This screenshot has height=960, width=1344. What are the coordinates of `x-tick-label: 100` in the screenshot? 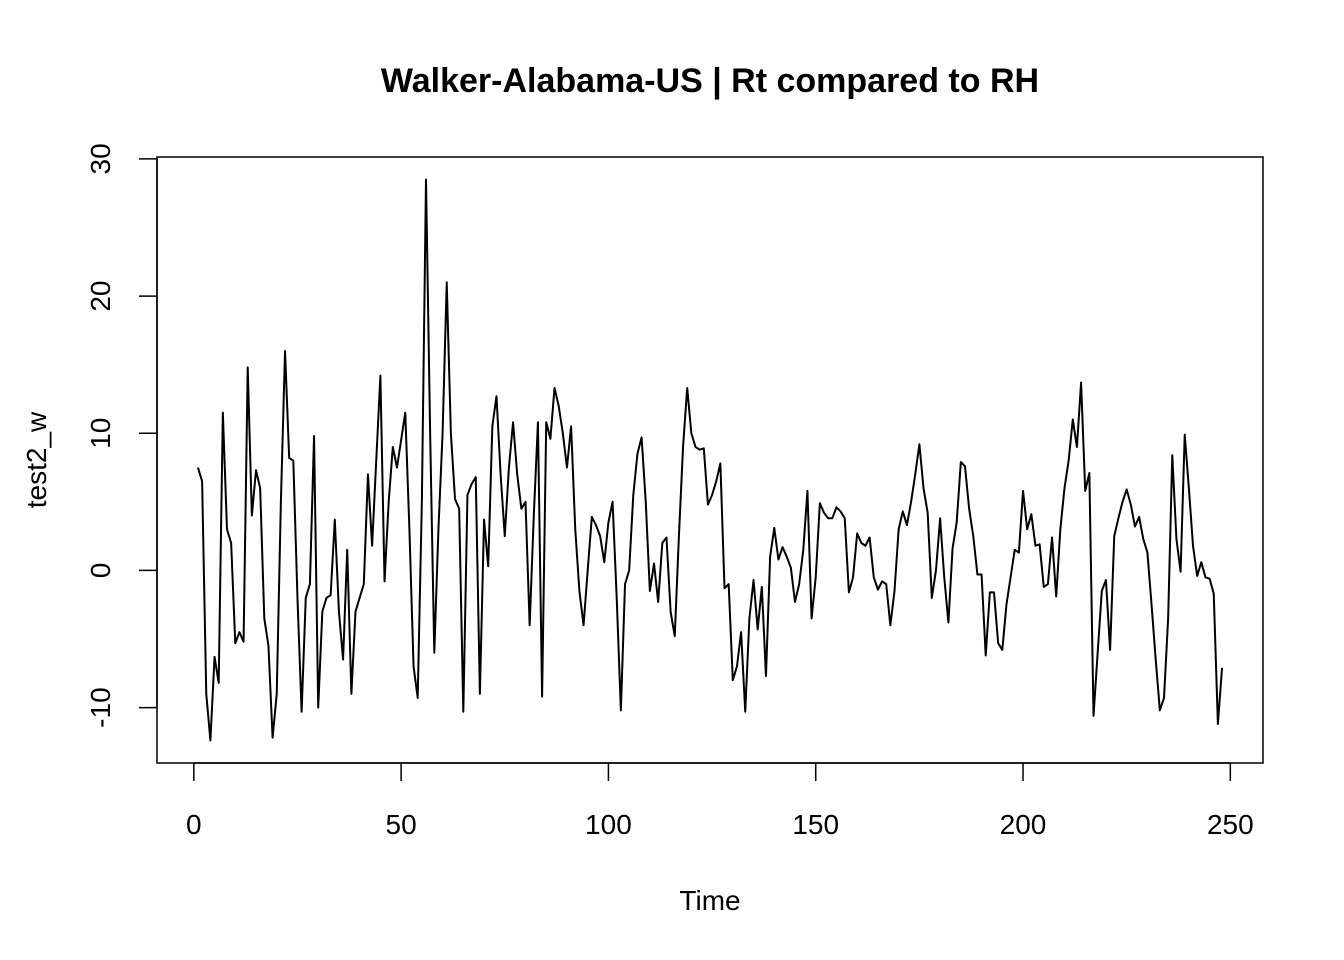 It's located at (608, 824).